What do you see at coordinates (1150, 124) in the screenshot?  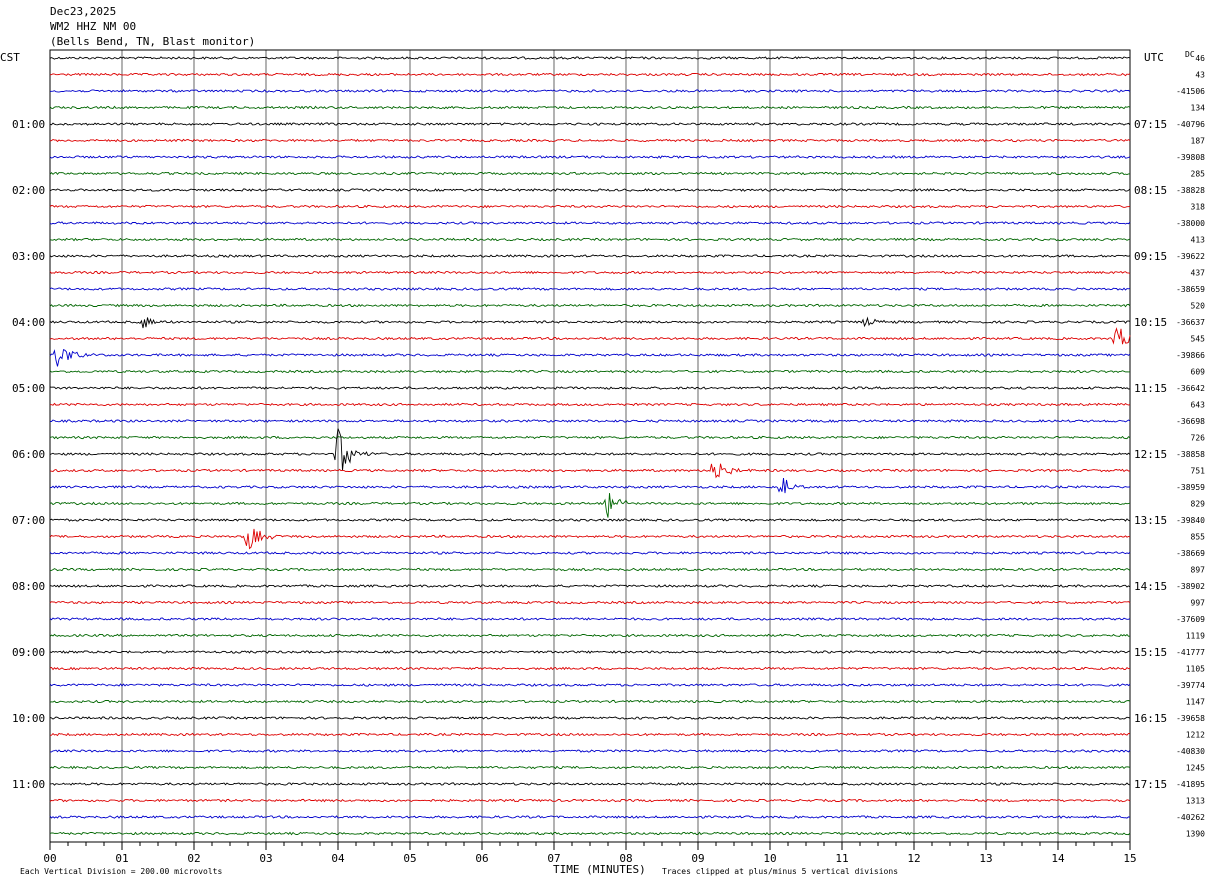 I see `right-hour-label: 07:15` at bounding box center [1150, 124].